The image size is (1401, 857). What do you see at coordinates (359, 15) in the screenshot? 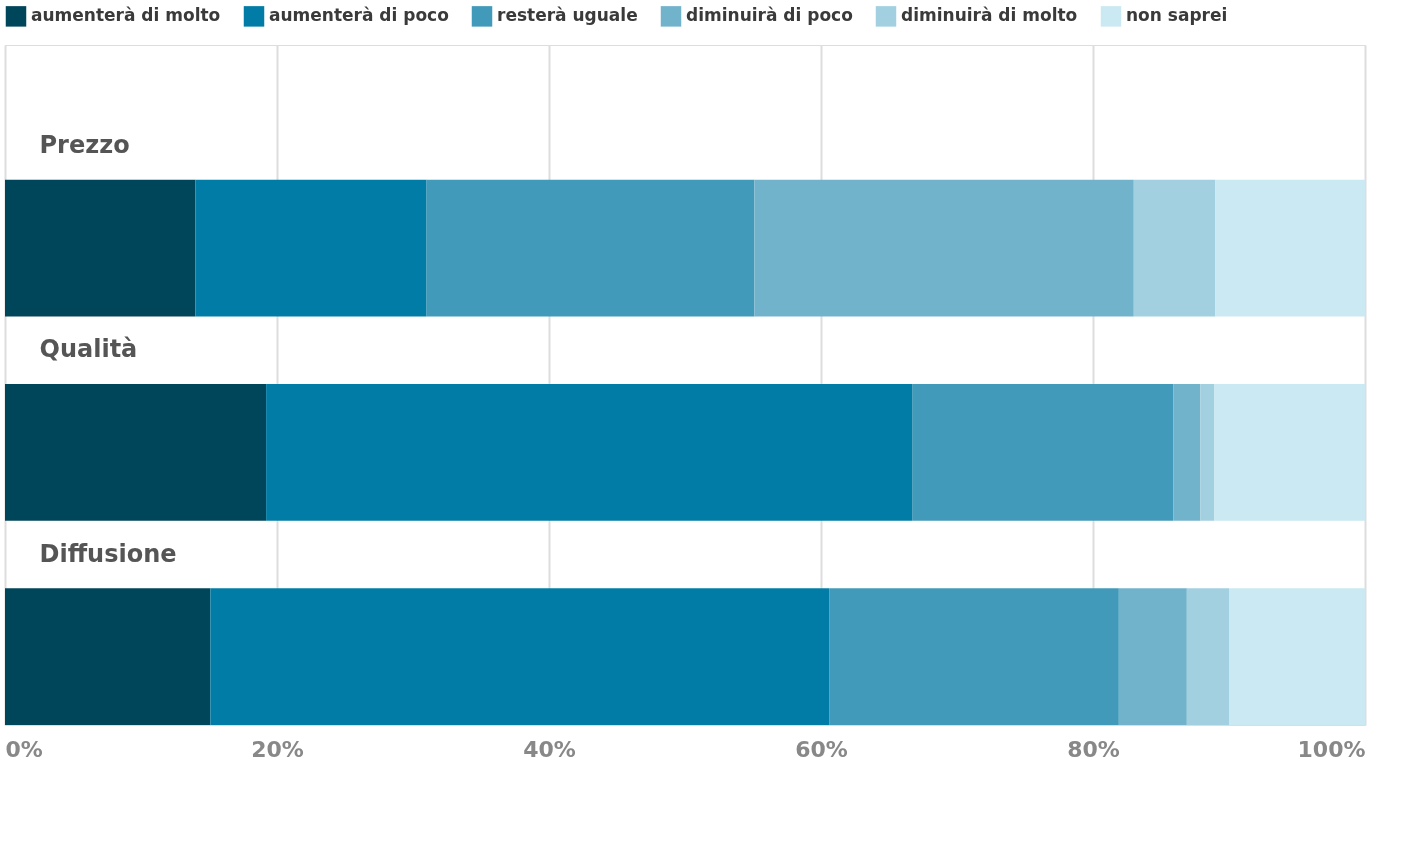
I see `legend-label: aumenterà di poco` at bounding box center [359, 15].